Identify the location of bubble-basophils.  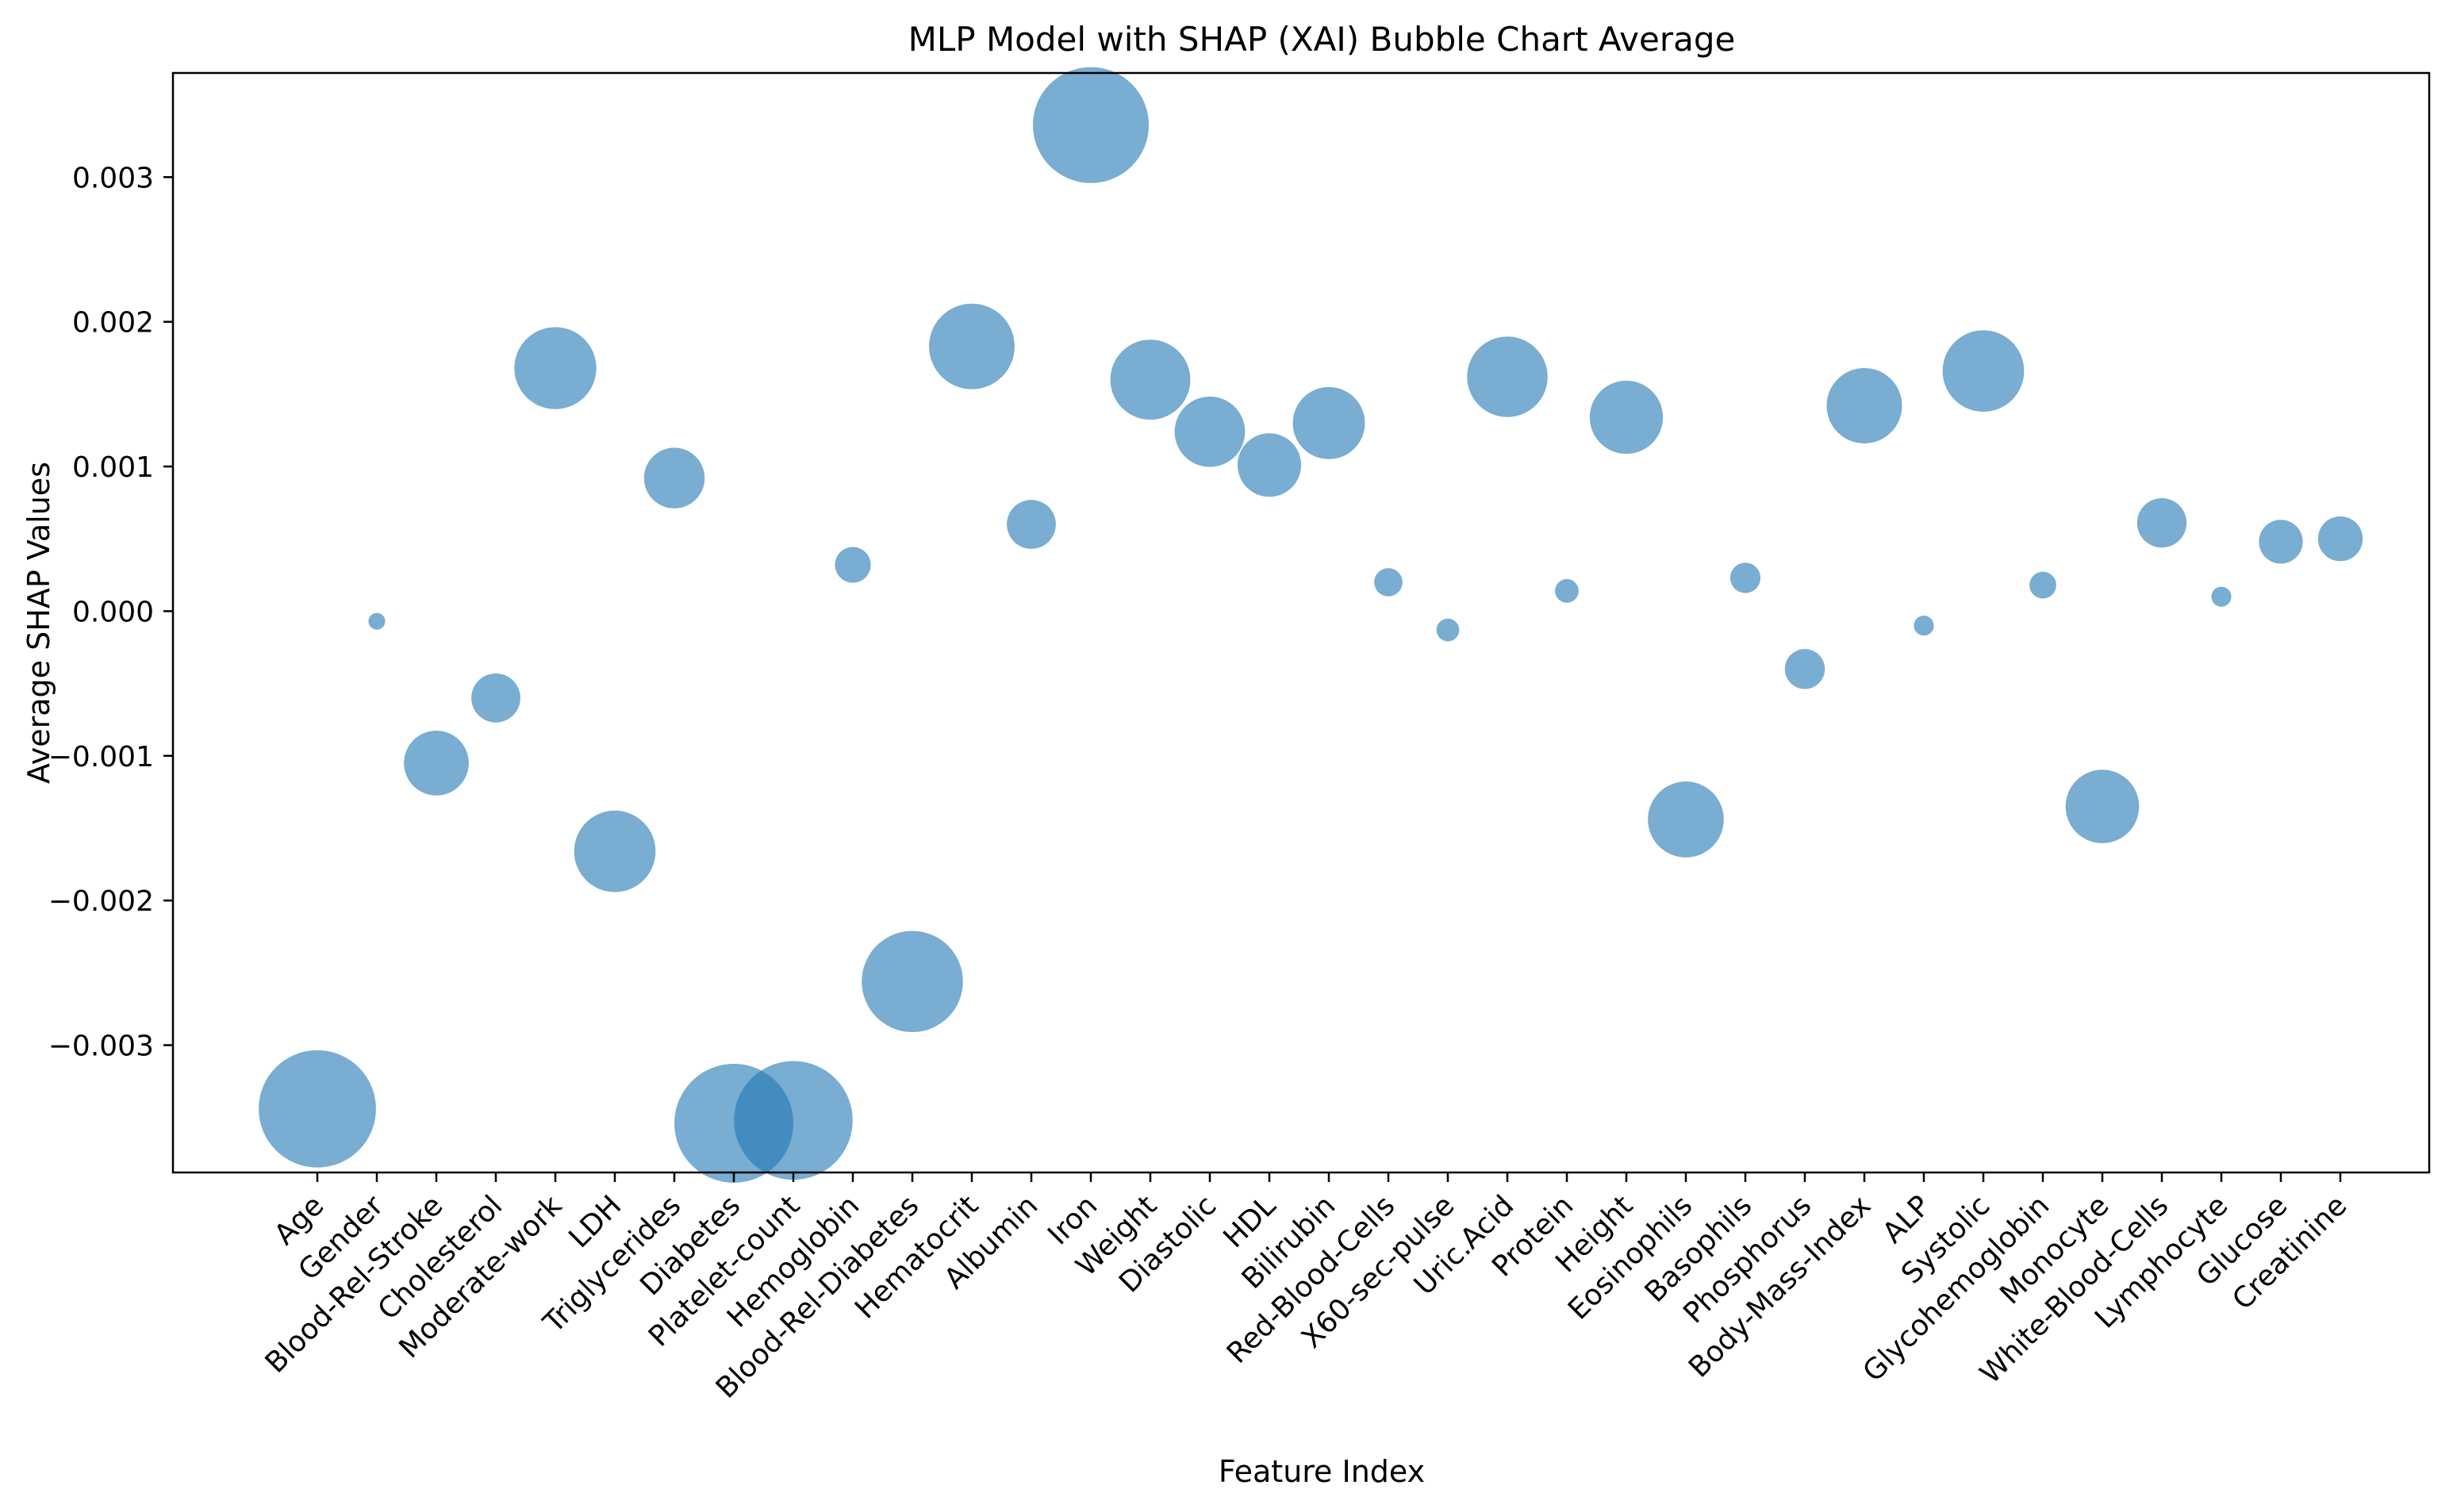
(1745, 578).